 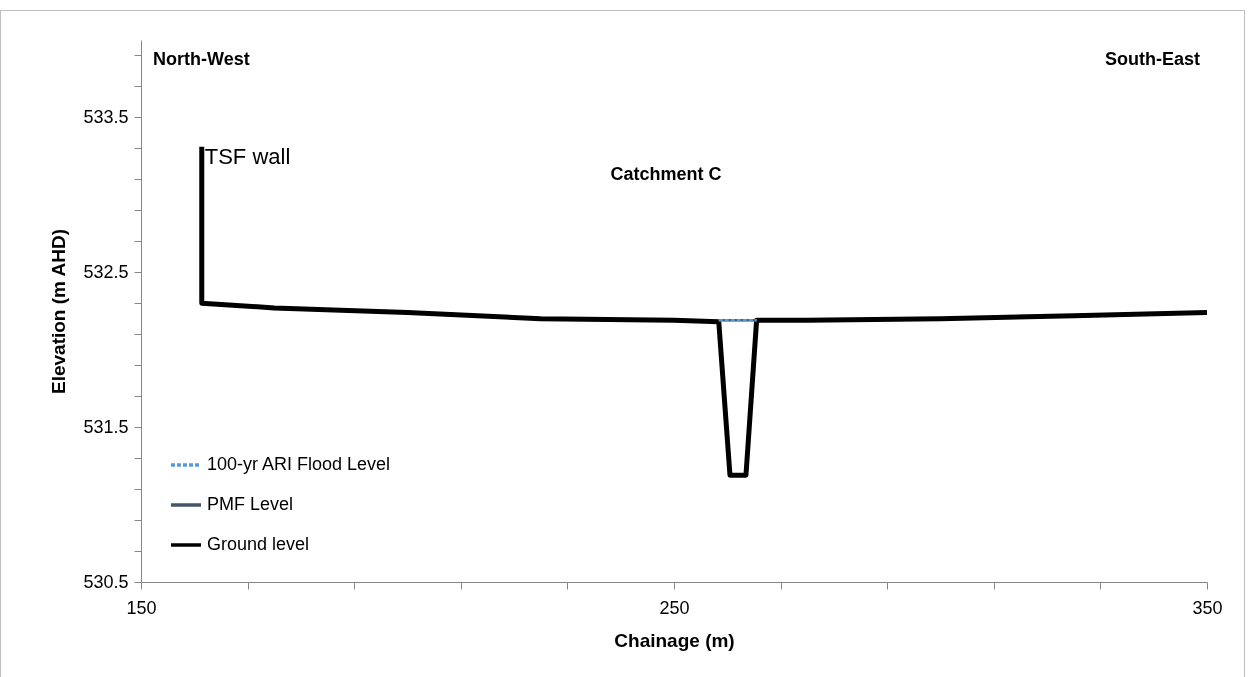 I want to click on y-tick-label: 532.5, so click(x=106, y=271).